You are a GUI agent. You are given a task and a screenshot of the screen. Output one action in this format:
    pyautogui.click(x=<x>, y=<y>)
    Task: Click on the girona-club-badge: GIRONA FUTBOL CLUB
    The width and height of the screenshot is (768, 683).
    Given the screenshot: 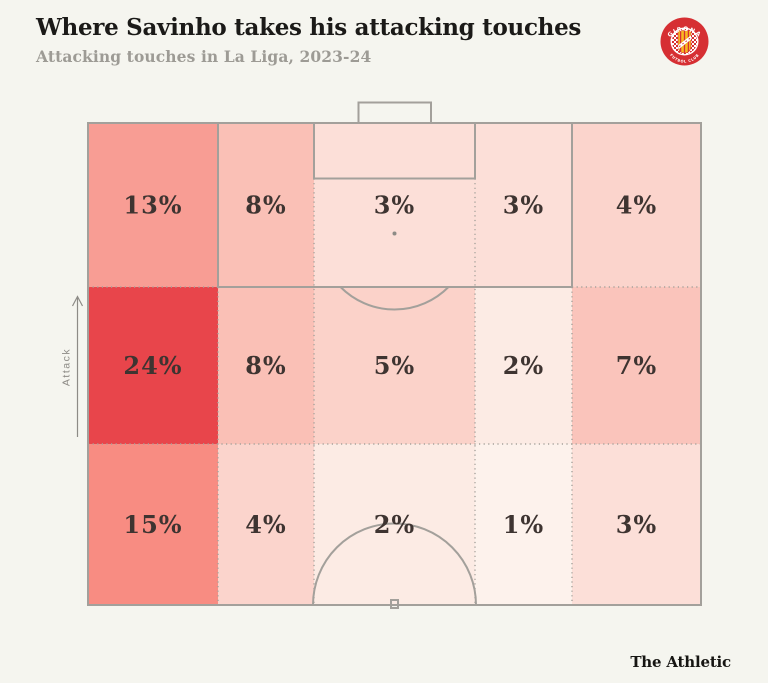 What is the action you would take?
    pyautogui.click(x=684, y=41)
    